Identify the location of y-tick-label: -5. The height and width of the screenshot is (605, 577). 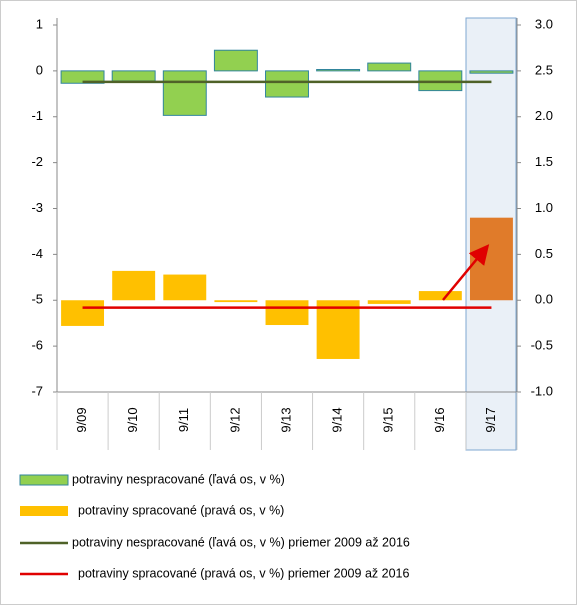
(37, 299).